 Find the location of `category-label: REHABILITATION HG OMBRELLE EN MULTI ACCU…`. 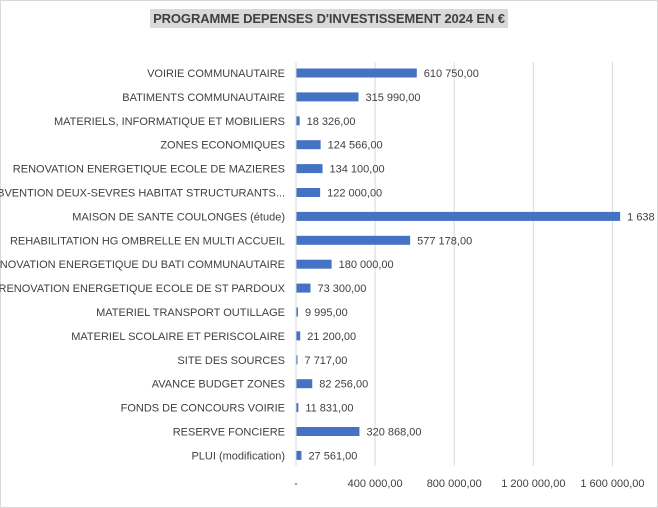

category-label: REHABILITATION HG OMBRELLE EN MULTI ACCU… is located at coordinates (147, 241).